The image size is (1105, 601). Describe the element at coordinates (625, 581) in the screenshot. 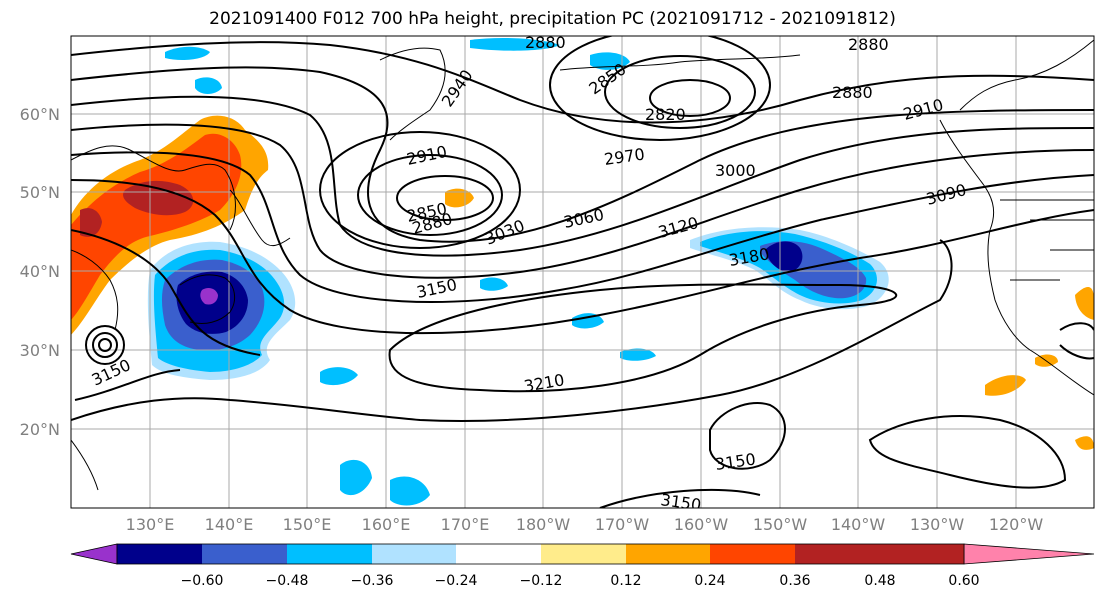

I see `colorbar-tick-label: 0.12` at that location.